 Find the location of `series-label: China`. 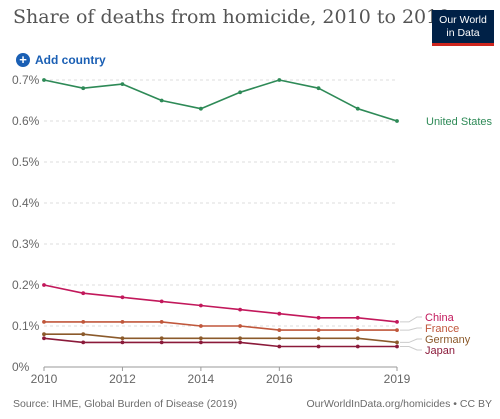

series-label: China is located at coordinates (440, 318).